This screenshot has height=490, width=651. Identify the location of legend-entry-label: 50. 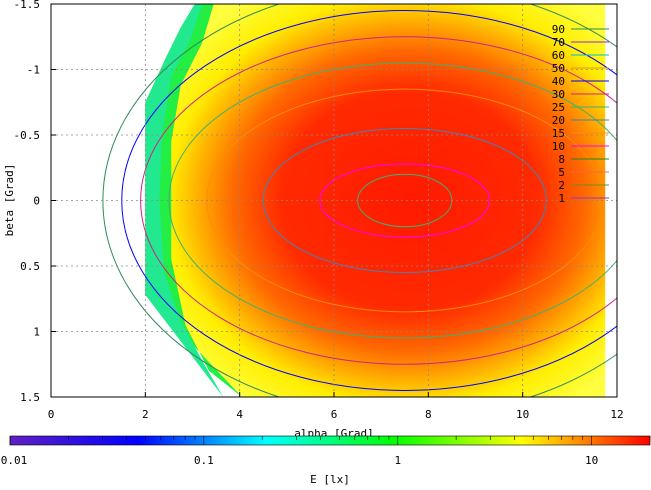
(558, 68).